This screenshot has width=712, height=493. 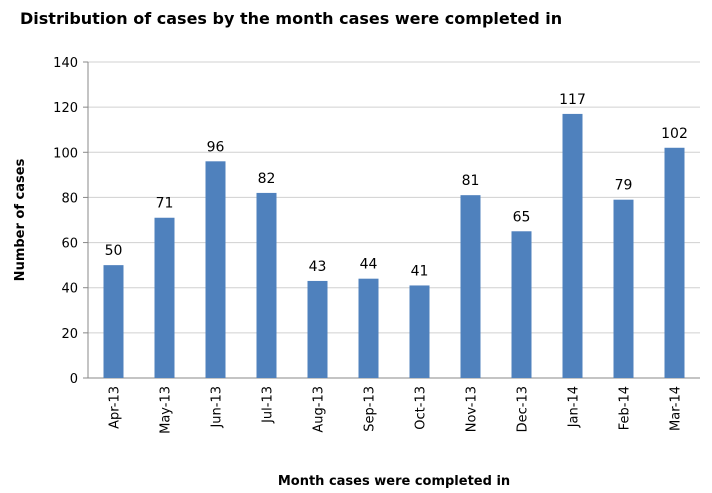 I want to click on y-tick-label: 100, so click(x=65, y=153).